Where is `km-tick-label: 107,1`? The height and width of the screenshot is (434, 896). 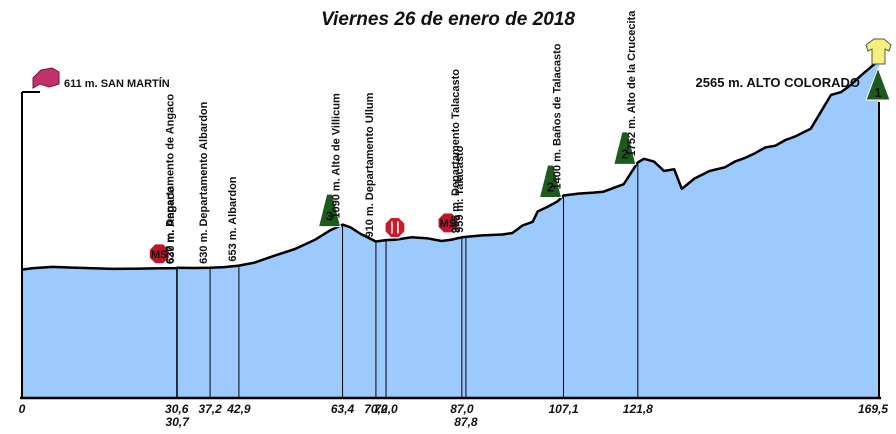
km-tick-label: 107,1 is located at coordinates (563, 409).